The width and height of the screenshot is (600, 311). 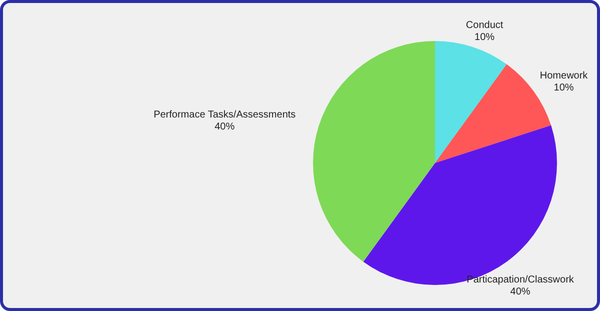 I want to click on slice-label: Particapation/Classwork, so click(x=520, y=280).